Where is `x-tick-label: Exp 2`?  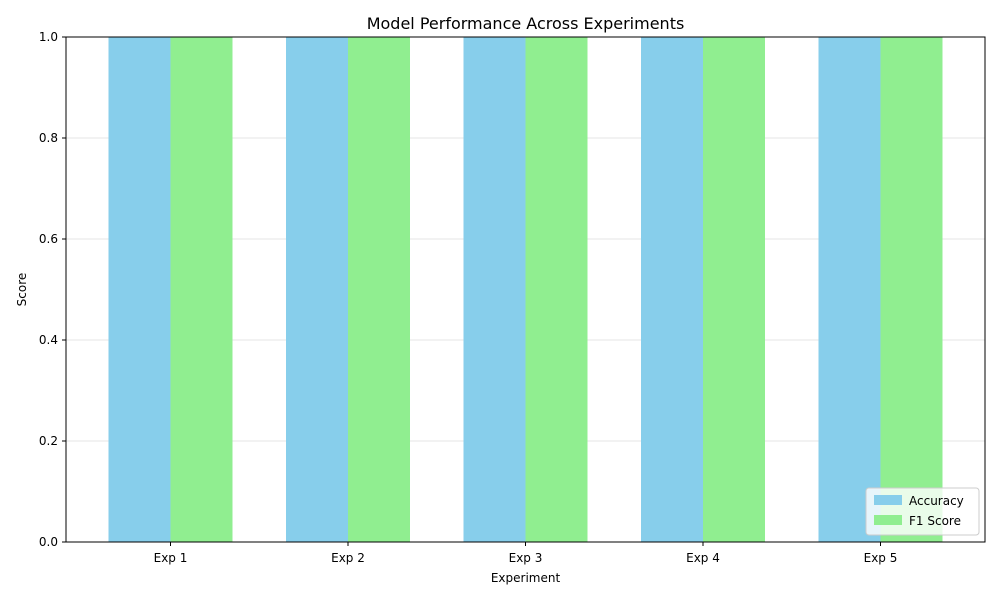 x-tick-label: Exp 2 is located at coordinates (348, 558).